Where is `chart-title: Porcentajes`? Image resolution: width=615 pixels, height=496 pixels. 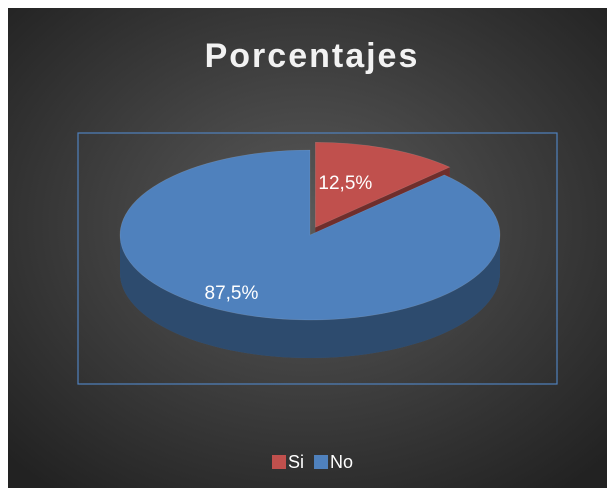 chart-title: Porcentajes is located at coordinates (312, 56).